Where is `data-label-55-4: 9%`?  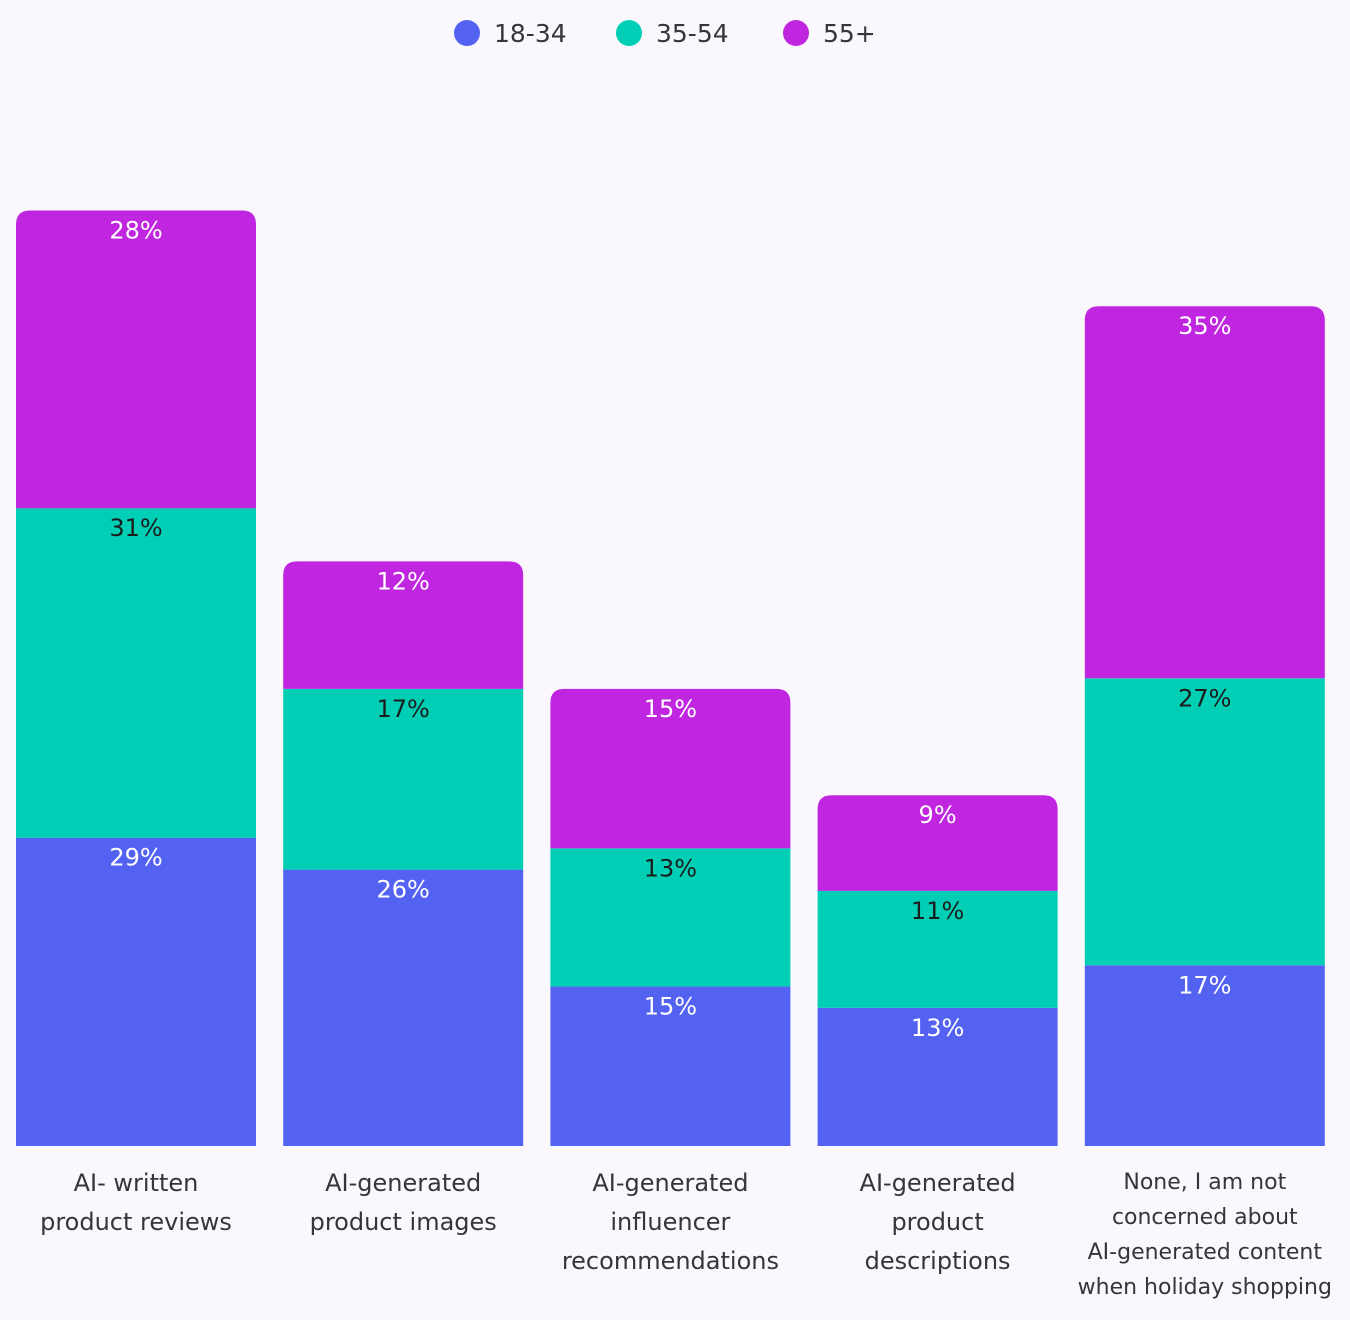
data-label-55-4: 9% is located at coordinates (938, 815).